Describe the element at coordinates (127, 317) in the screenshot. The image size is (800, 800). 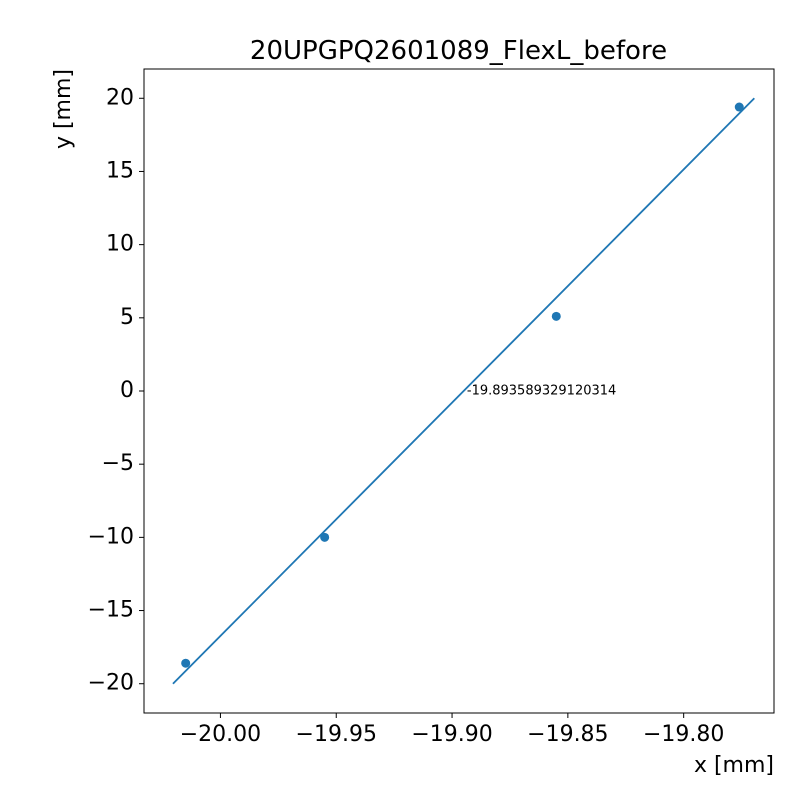
I see `y-tick-label: 5` at that location.